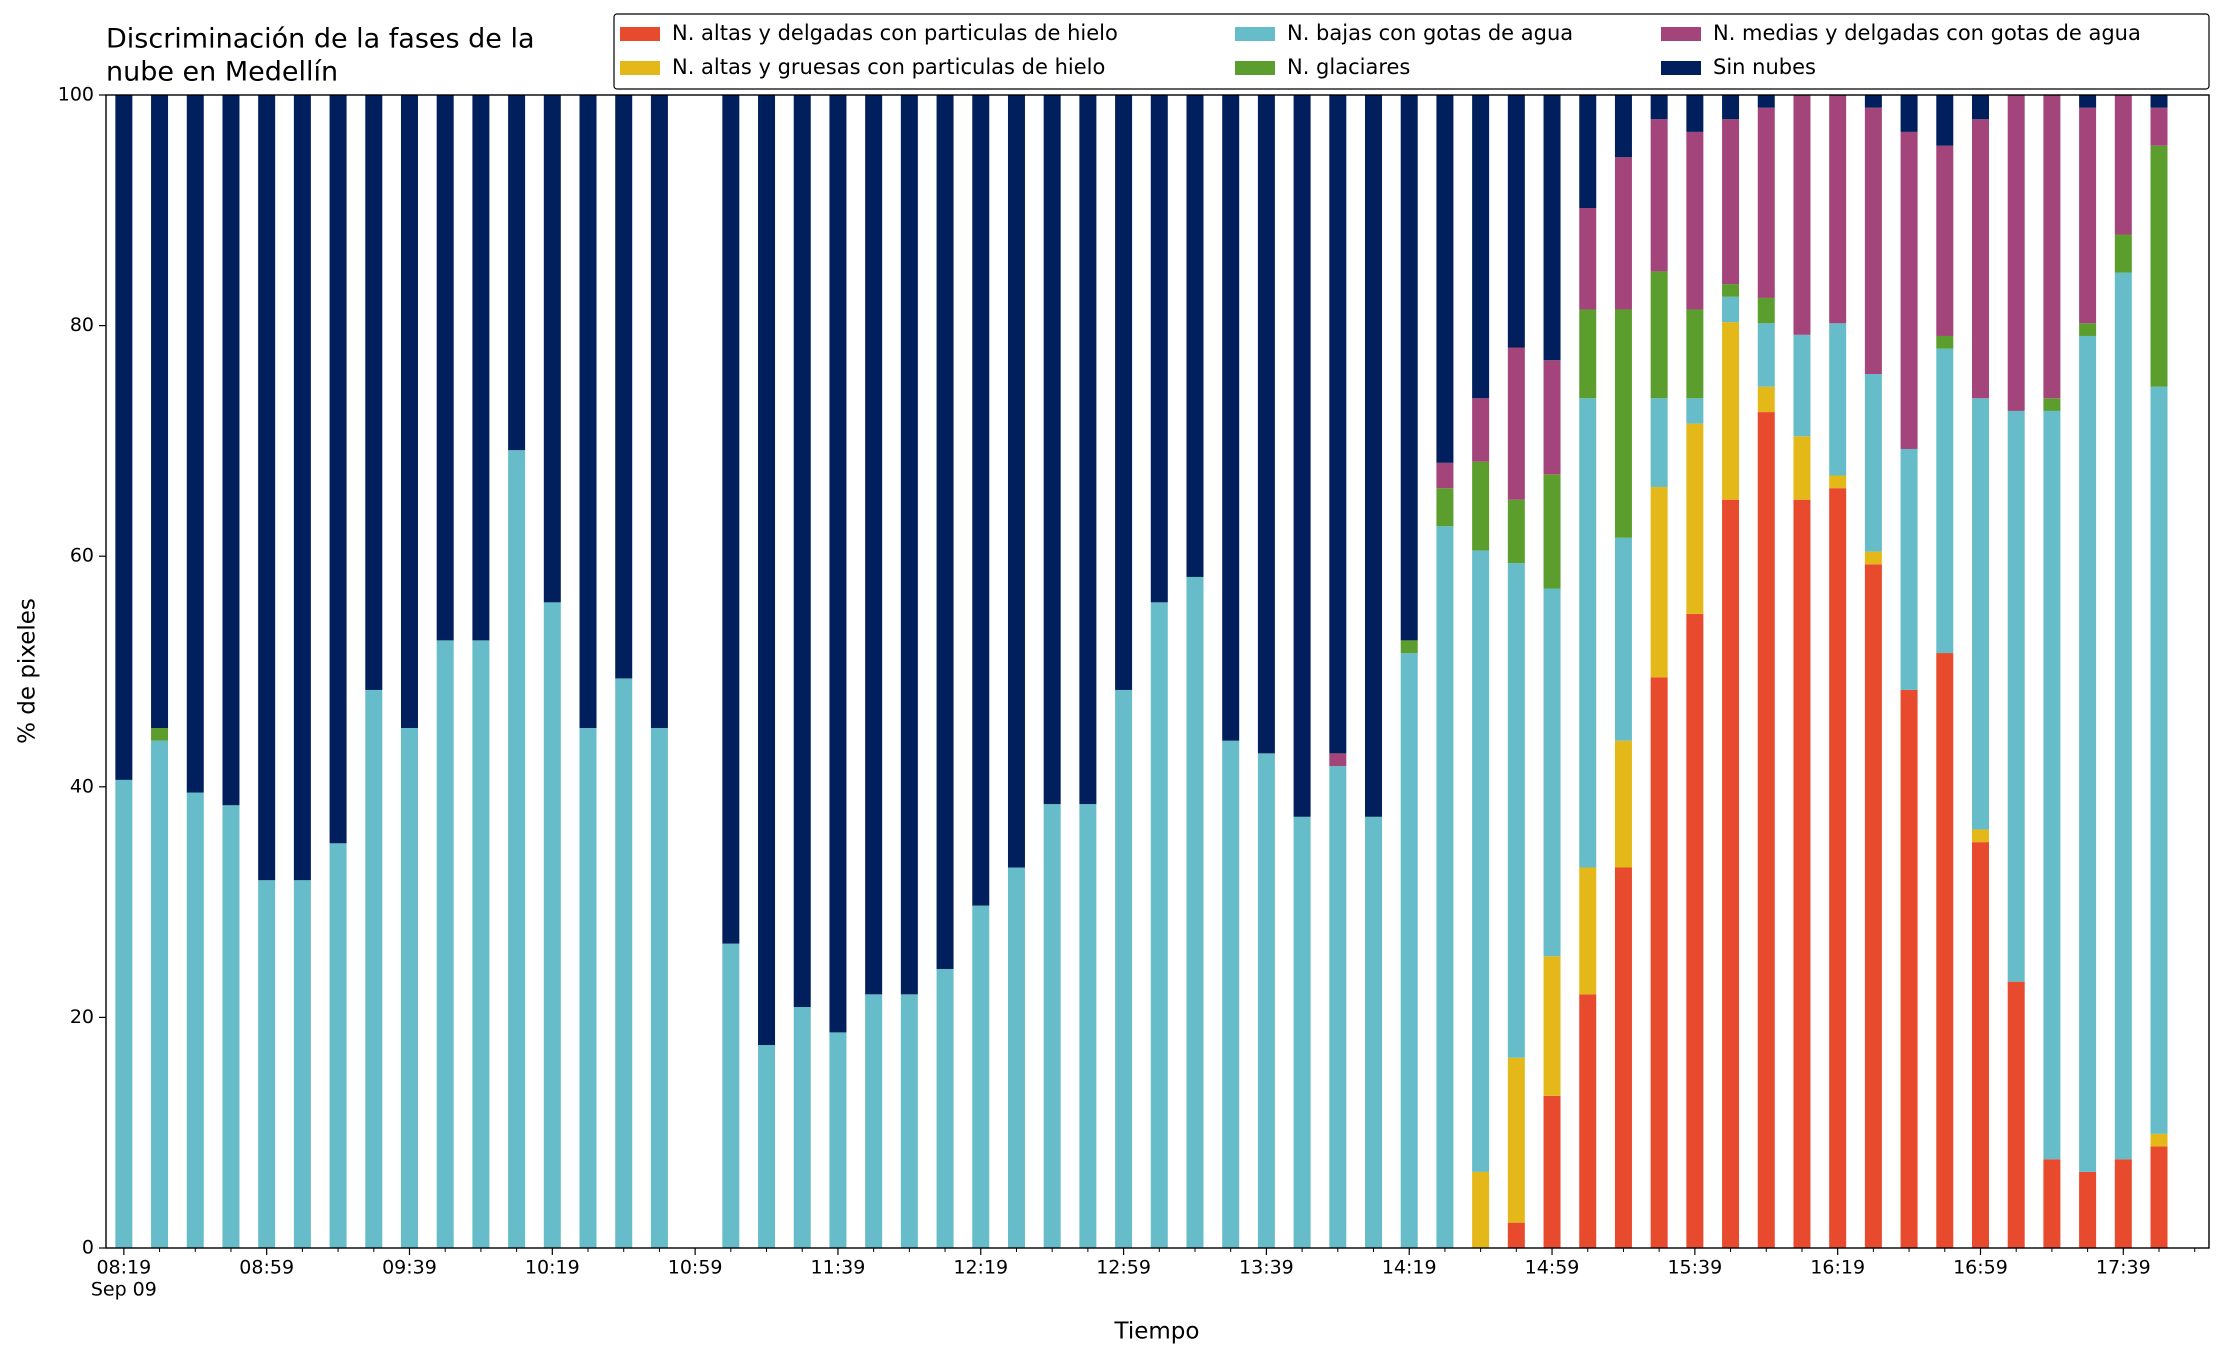 The image size is (2216, 1355). I want to click on legend-label: N. medias y delgadas con gotas de agua, so click(1927, 33).